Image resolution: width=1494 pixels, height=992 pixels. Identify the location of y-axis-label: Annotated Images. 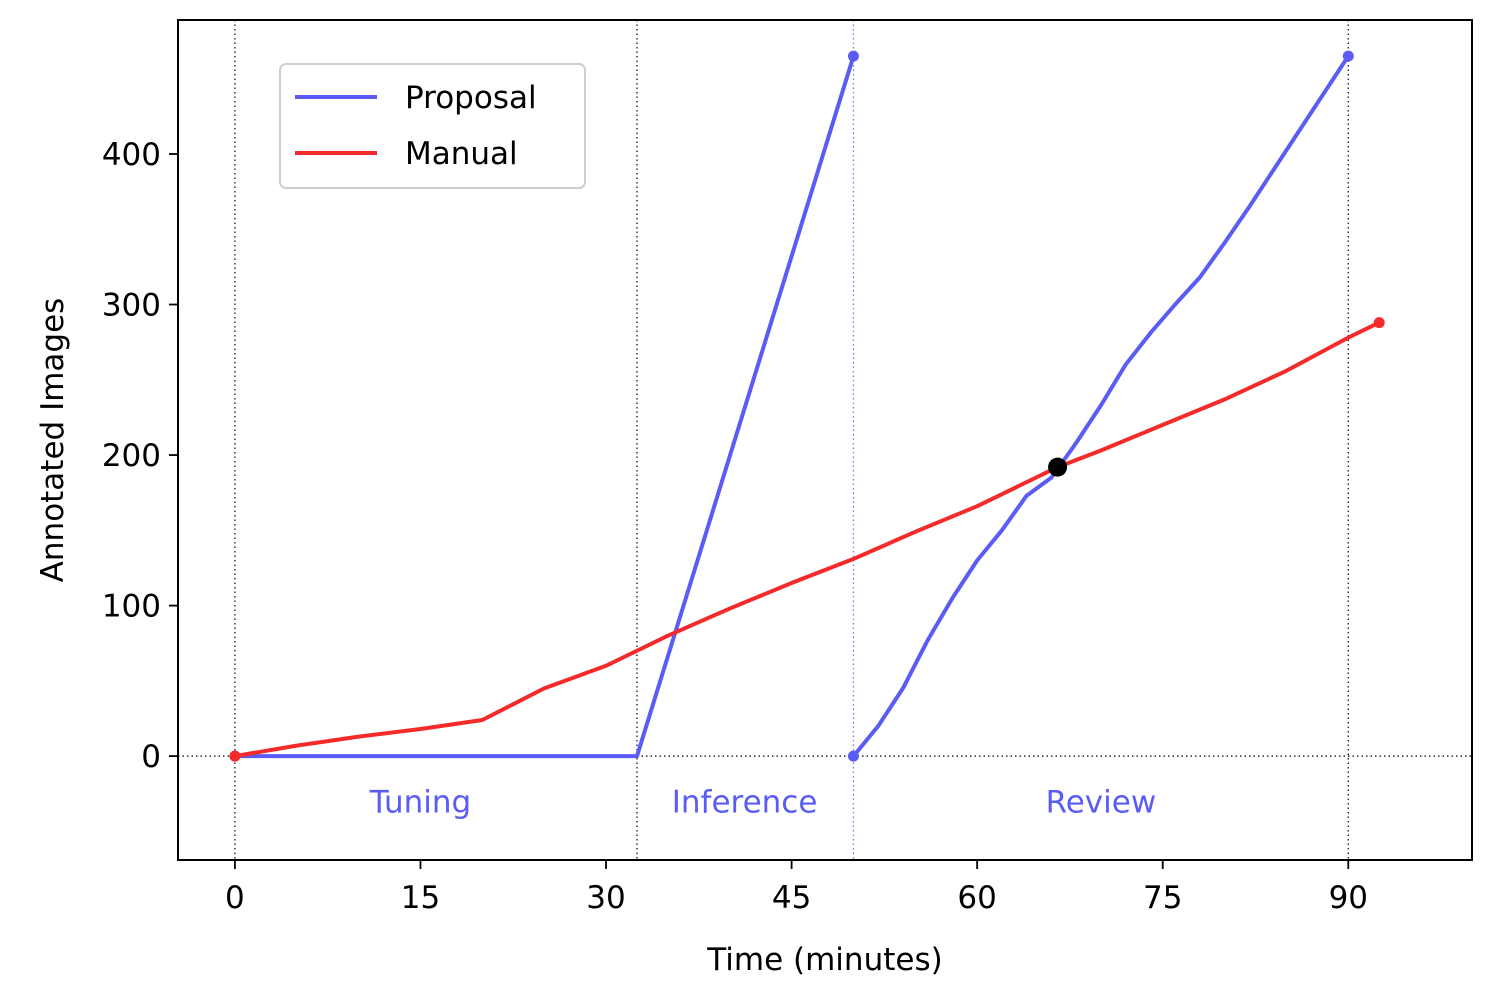
(53, 440).